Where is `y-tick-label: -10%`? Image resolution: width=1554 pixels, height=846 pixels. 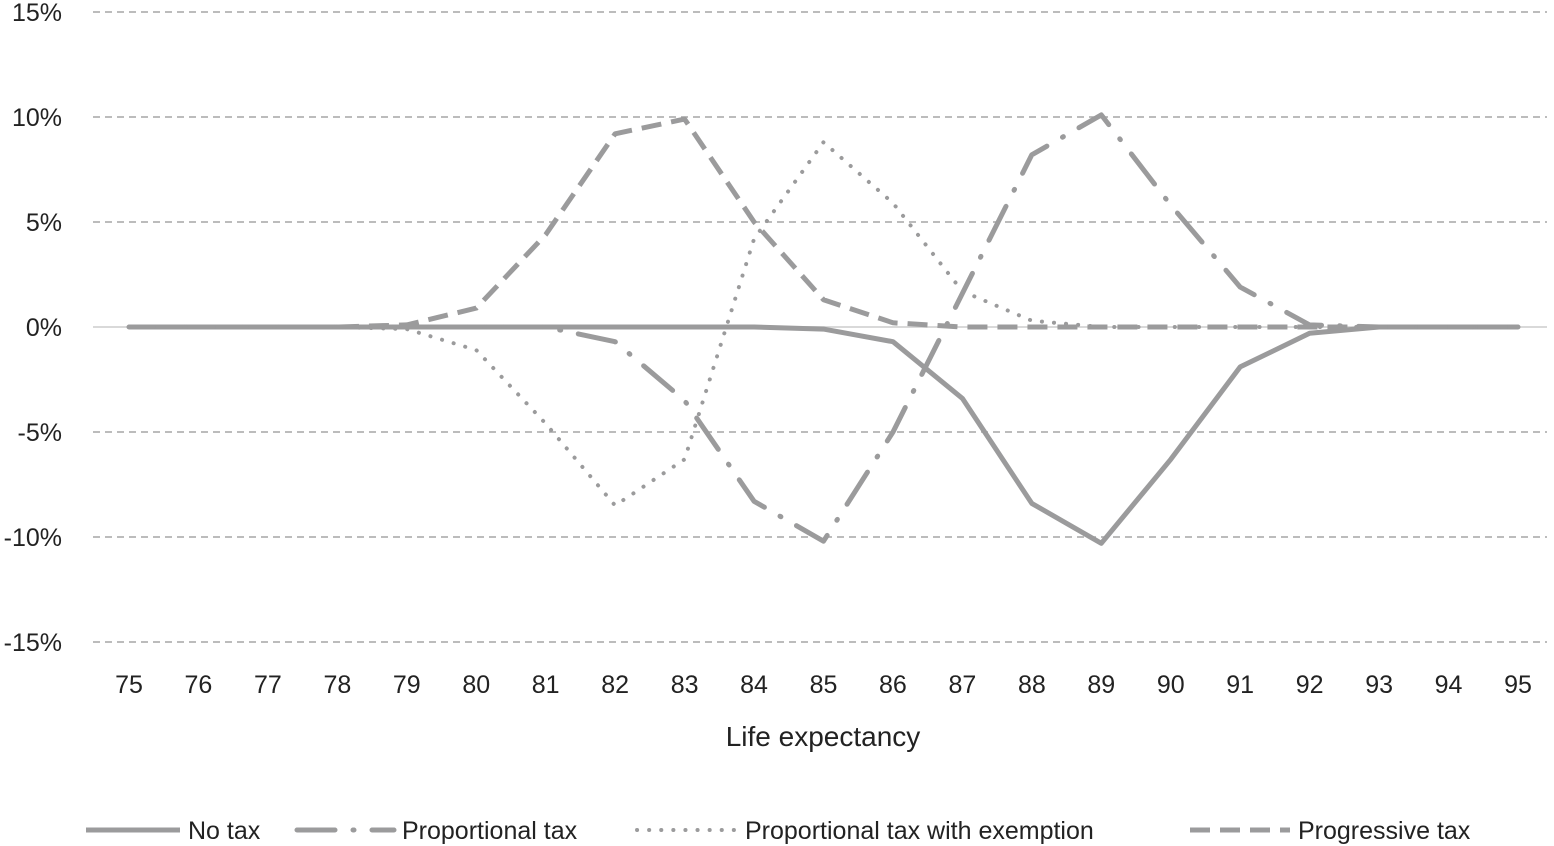 y-tick-label: -10% is located at coordinates (33, 538).